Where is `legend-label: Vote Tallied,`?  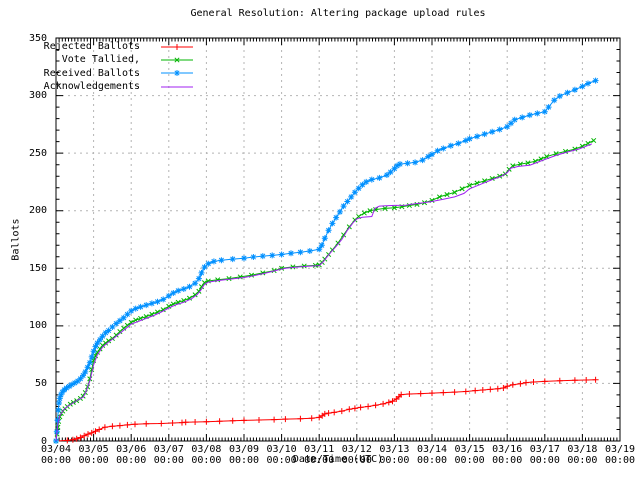
legend-label: Vote Tallied, is located at coordinates (100, 60).